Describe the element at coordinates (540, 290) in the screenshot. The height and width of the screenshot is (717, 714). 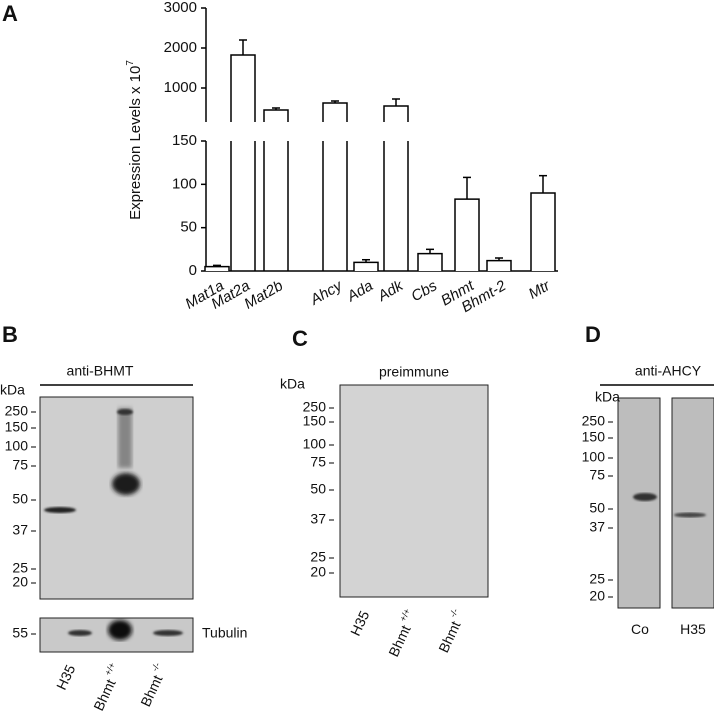
I see `x-tick-label: Mtr` at that location.